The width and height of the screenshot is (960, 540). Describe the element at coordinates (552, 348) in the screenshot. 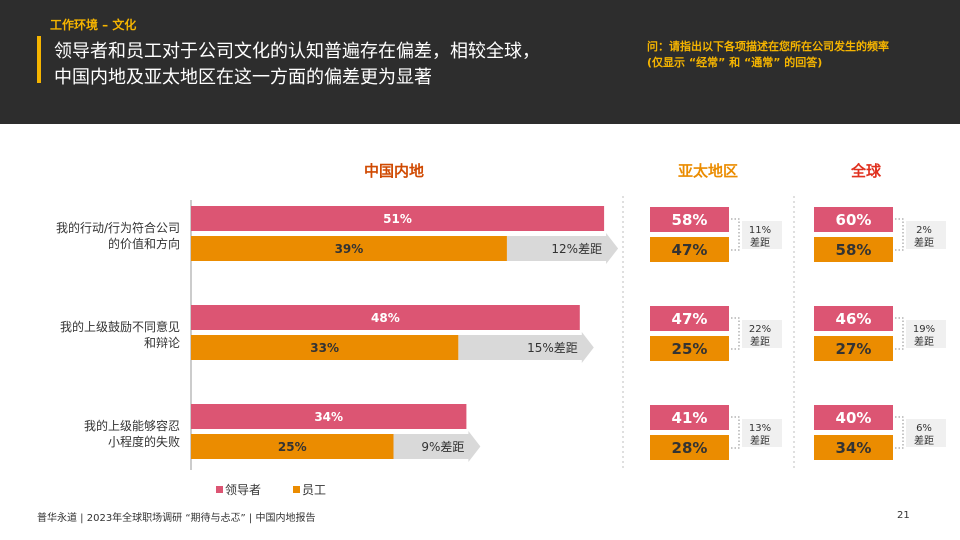

I see `gap-label-mainland-2: 15%差距` at that location.